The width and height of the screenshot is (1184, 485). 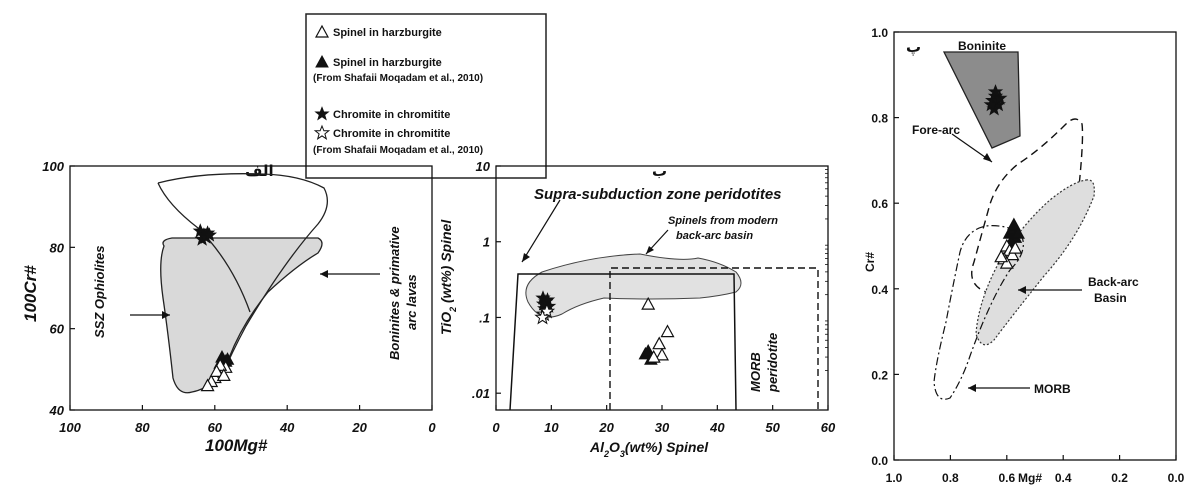 I want to click on chart-1-boninite-arrow-head, so click(x=324, y=274).